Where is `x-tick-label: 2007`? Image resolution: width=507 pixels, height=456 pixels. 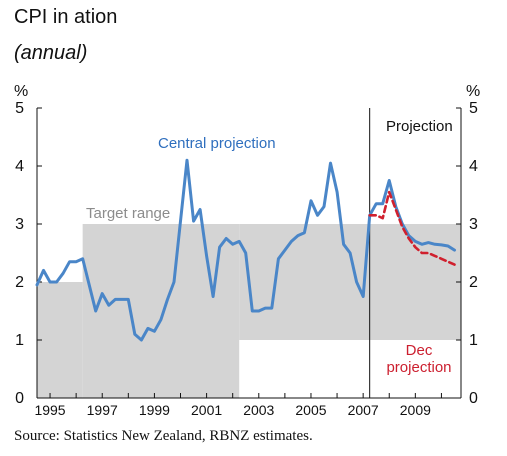 x-tick-label: 2007 is located at coordinates (363, 410).